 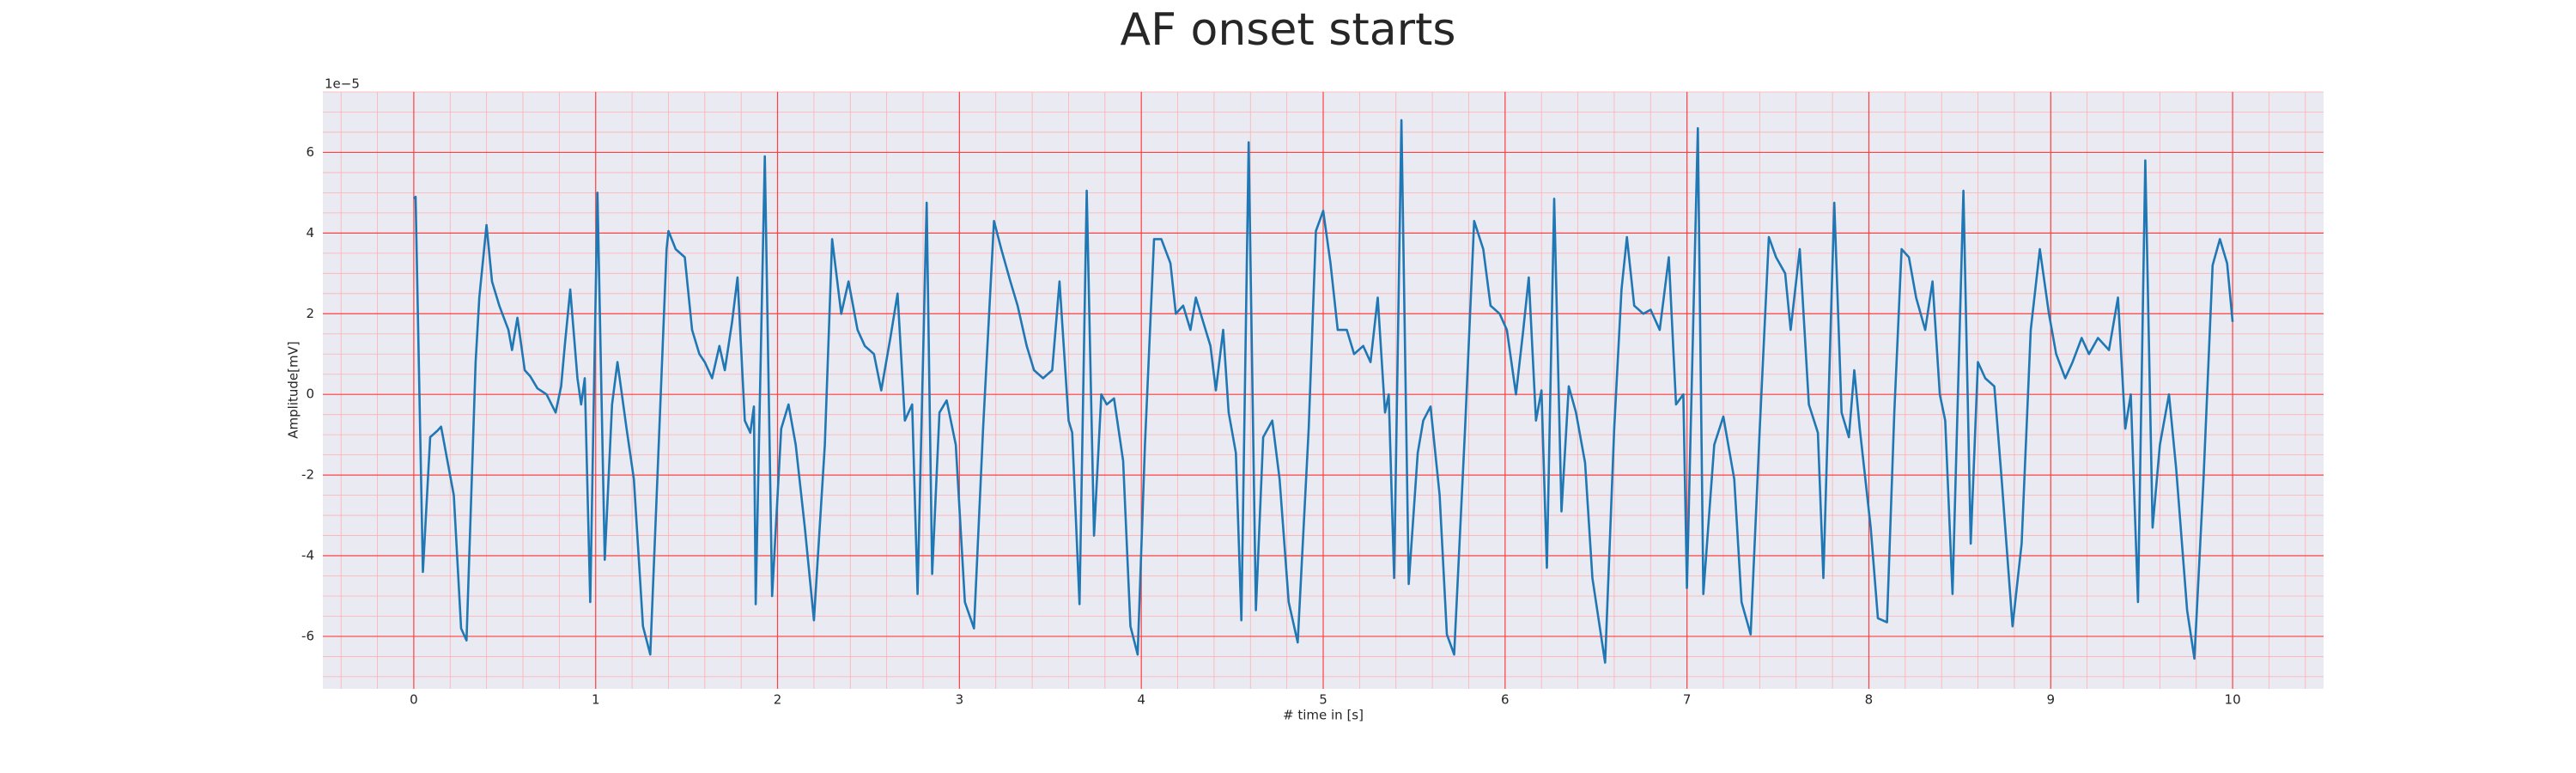 I want to click on y-offset-text: 1e−5, so click(x=343, y=84).